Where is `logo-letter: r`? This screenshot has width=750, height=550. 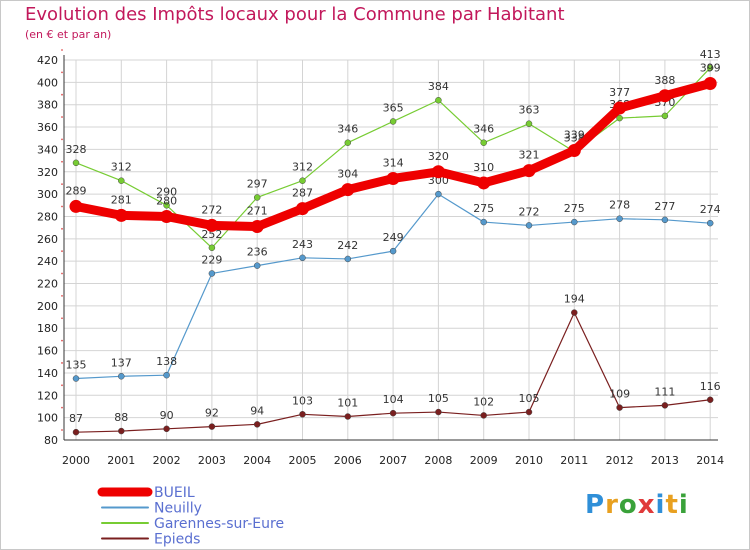
logo-letter: r is located at coordinates (612, 505).